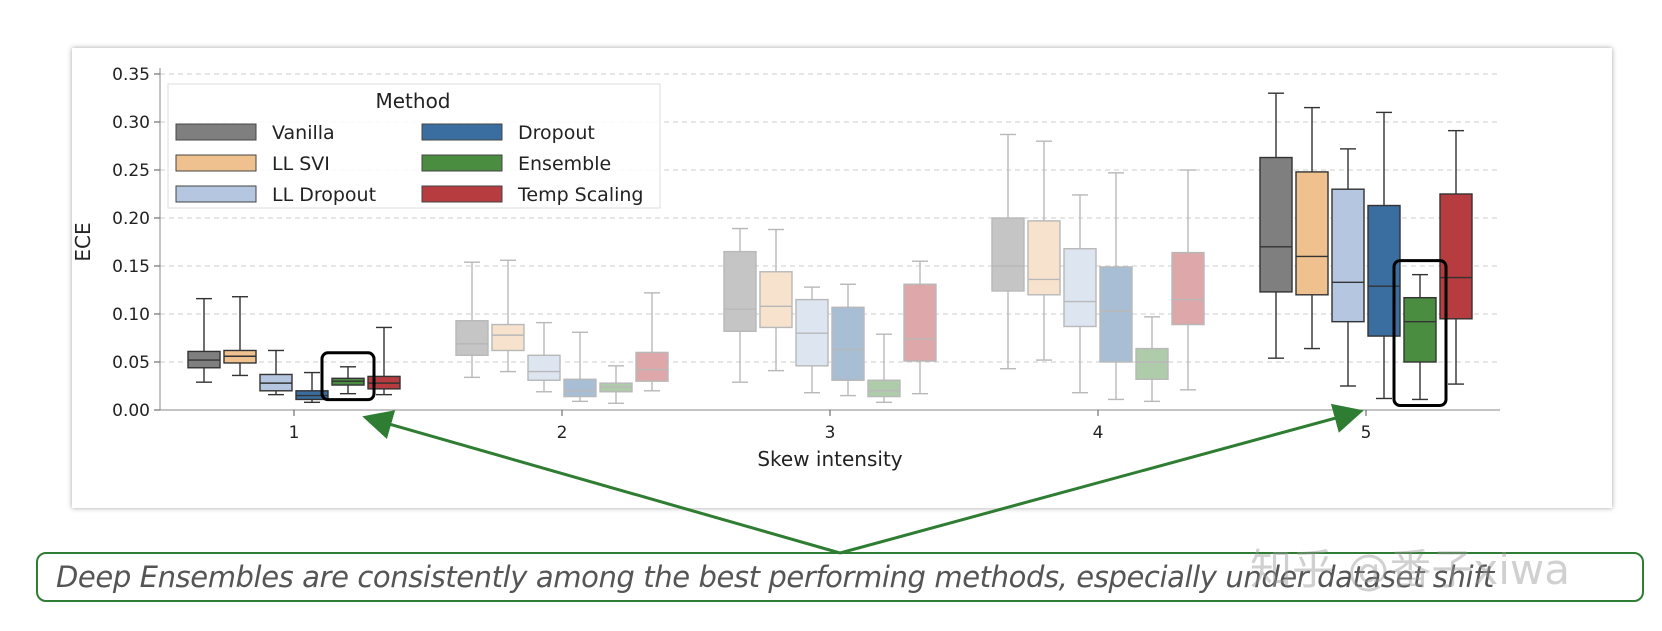 This screenshot has height=631, width=1662. Describe the element at coordinates (131, 267) in the screenshot. I see `y-tick-label: 0.15` at that location.